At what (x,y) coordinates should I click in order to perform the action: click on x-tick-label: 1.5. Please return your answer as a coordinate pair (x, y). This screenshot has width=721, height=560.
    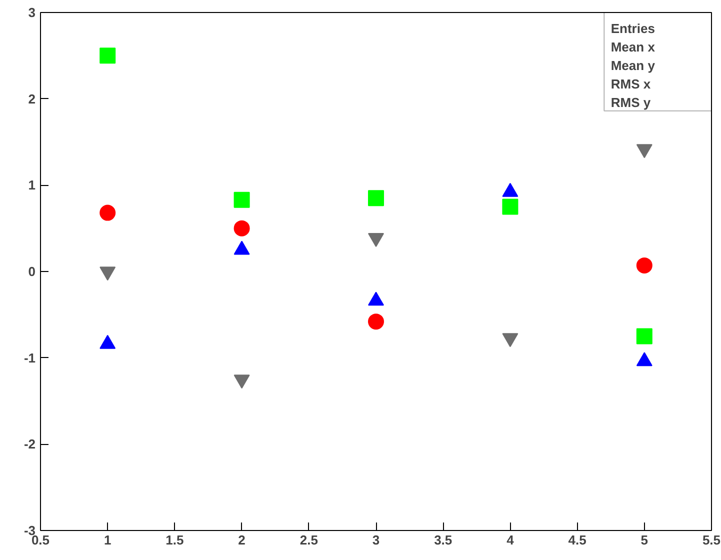
    Looking at the image, I should click on (175, 540).